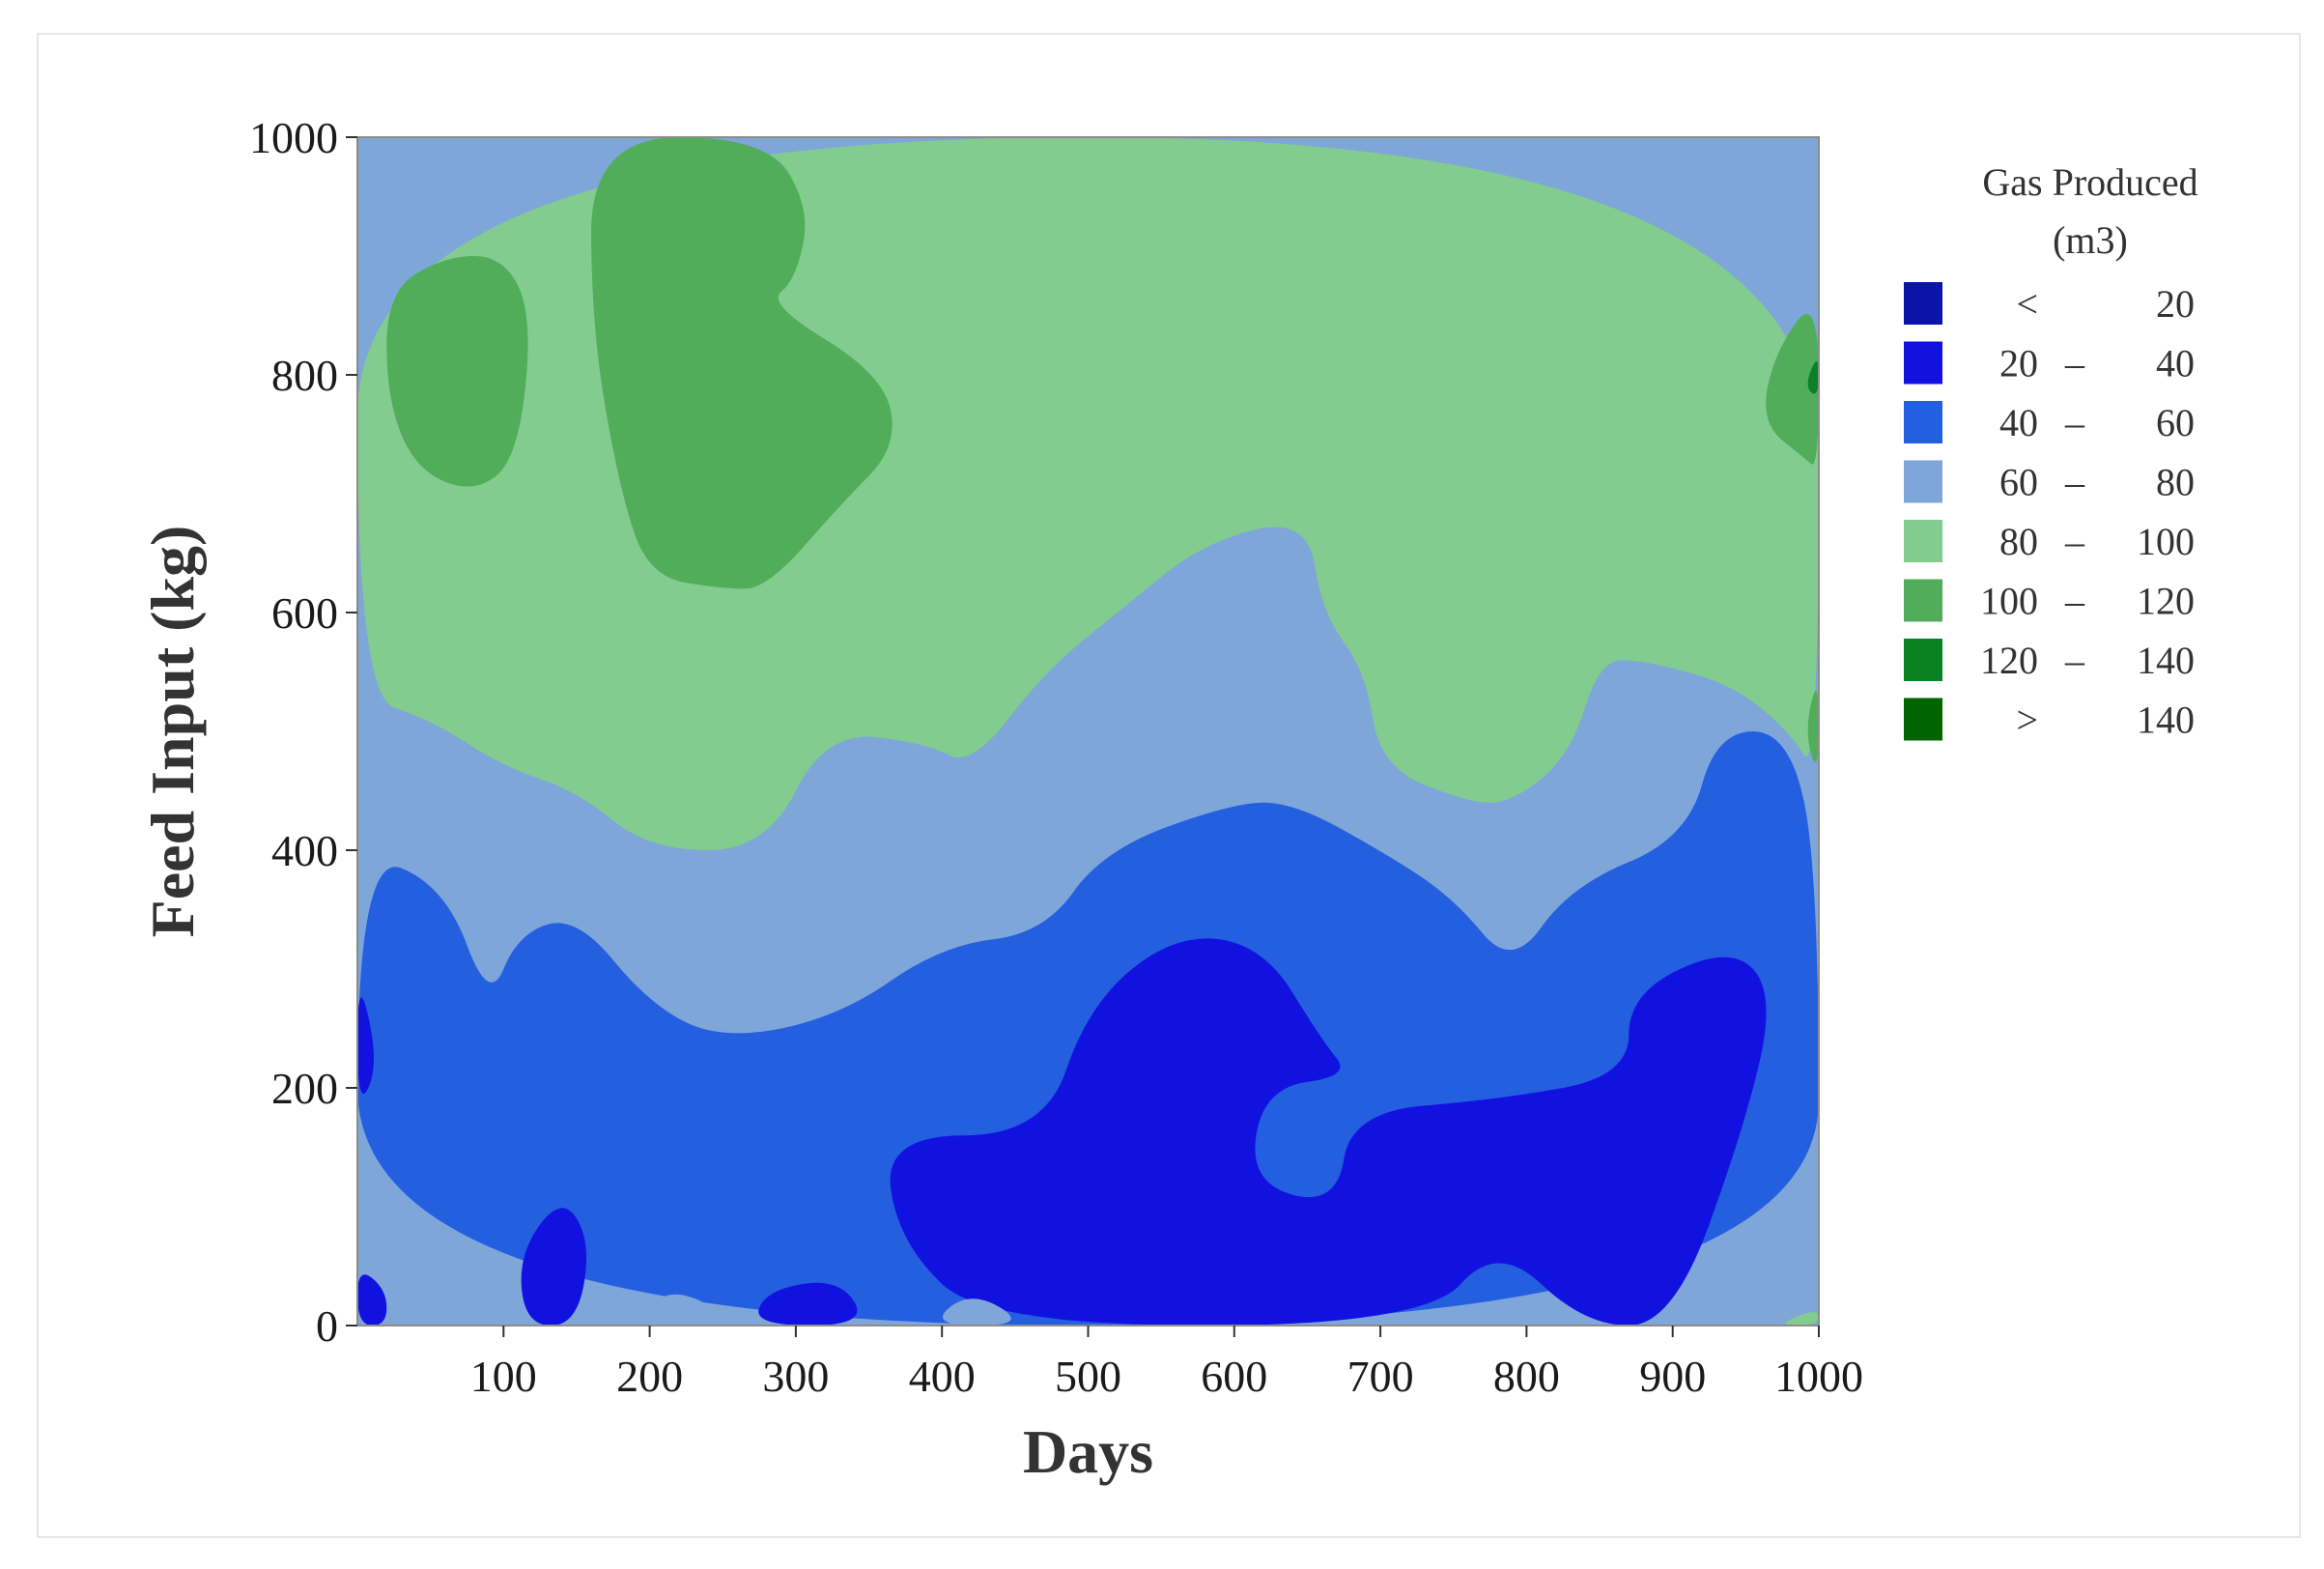  What do you see at coordinates (1234, 1376) in the screenshot?
I see `x-tick-label: 600` at bounding box center [1234, 1376].